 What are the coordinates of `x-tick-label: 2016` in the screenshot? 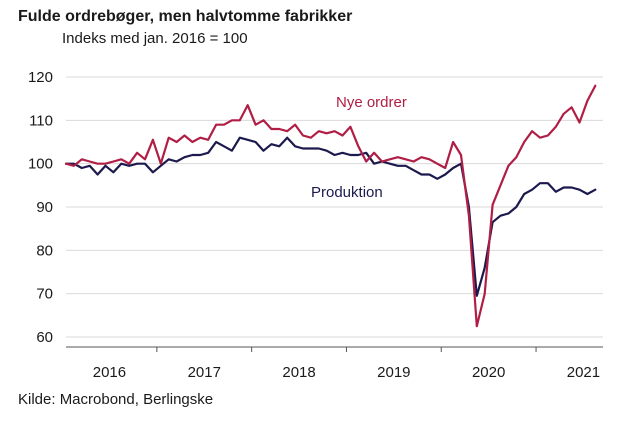 It's located at (109, 372).